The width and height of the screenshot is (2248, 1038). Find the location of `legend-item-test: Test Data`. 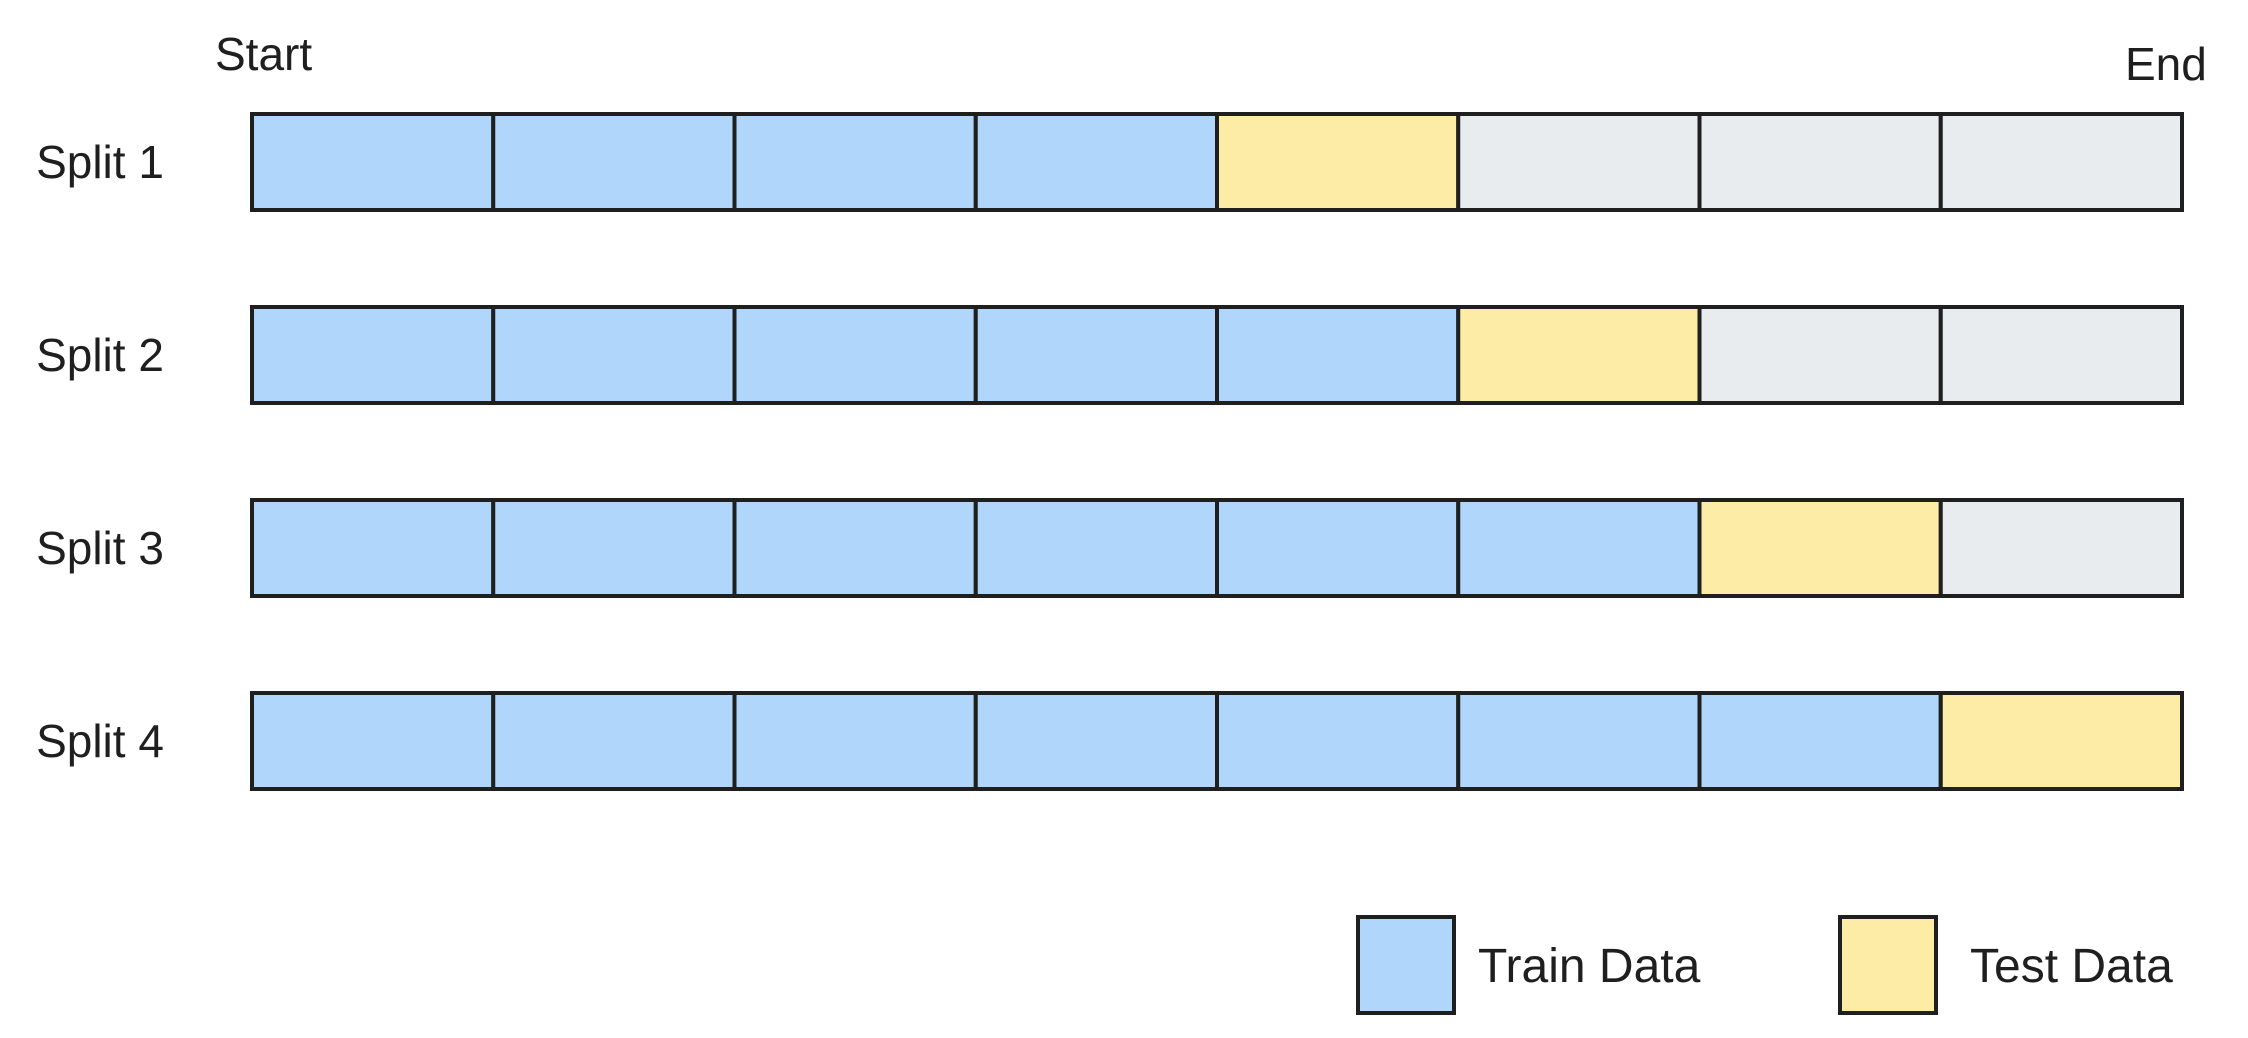

legend-item-test: Test Data is located at coordinates (2005, 965).